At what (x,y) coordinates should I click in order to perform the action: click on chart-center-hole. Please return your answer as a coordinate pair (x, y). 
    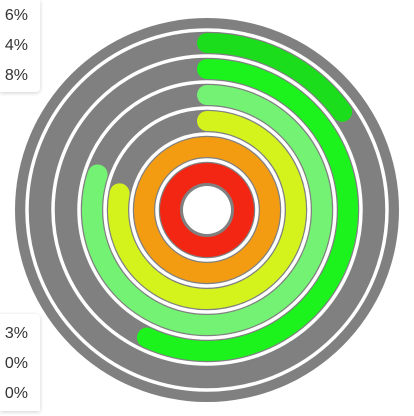
    Looking at the image, I should click on (207, 210).